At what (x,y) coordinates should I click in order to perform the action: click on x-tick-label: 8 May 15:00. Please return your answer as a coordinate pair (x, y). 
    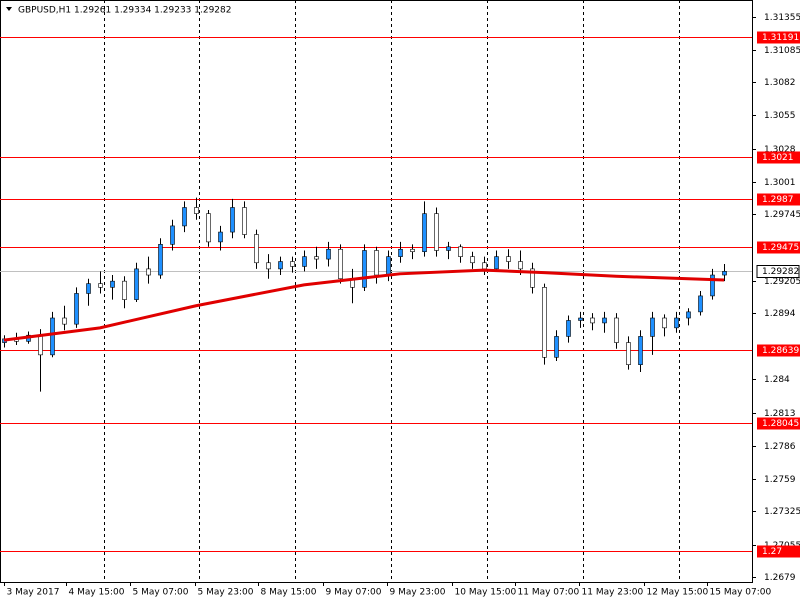
    Looking at the image, I should click on (289, 593).